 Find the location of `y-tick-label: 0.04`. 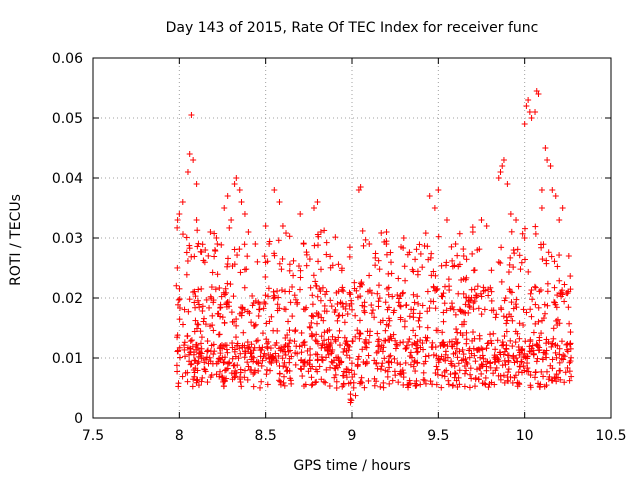

y-tick-label: 0.04 is located at coordinates (67, 179).